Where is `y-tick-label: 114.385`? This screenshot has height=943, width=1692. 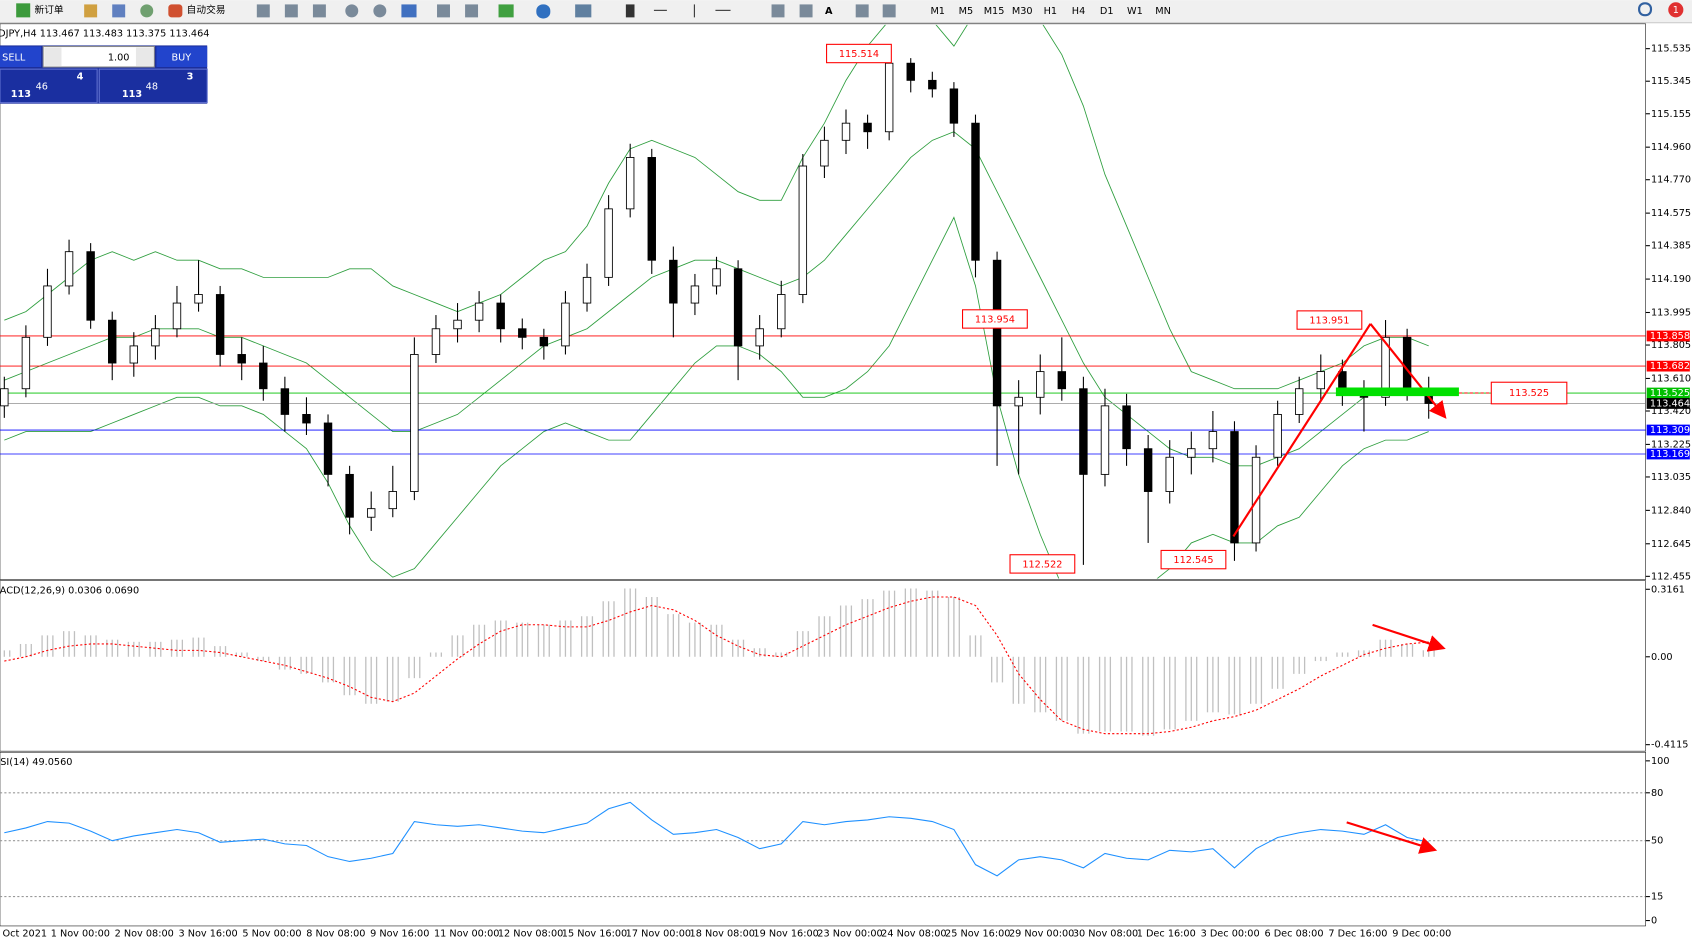 y-tick-label: 114.385 is located at coordinates (1671, 246).